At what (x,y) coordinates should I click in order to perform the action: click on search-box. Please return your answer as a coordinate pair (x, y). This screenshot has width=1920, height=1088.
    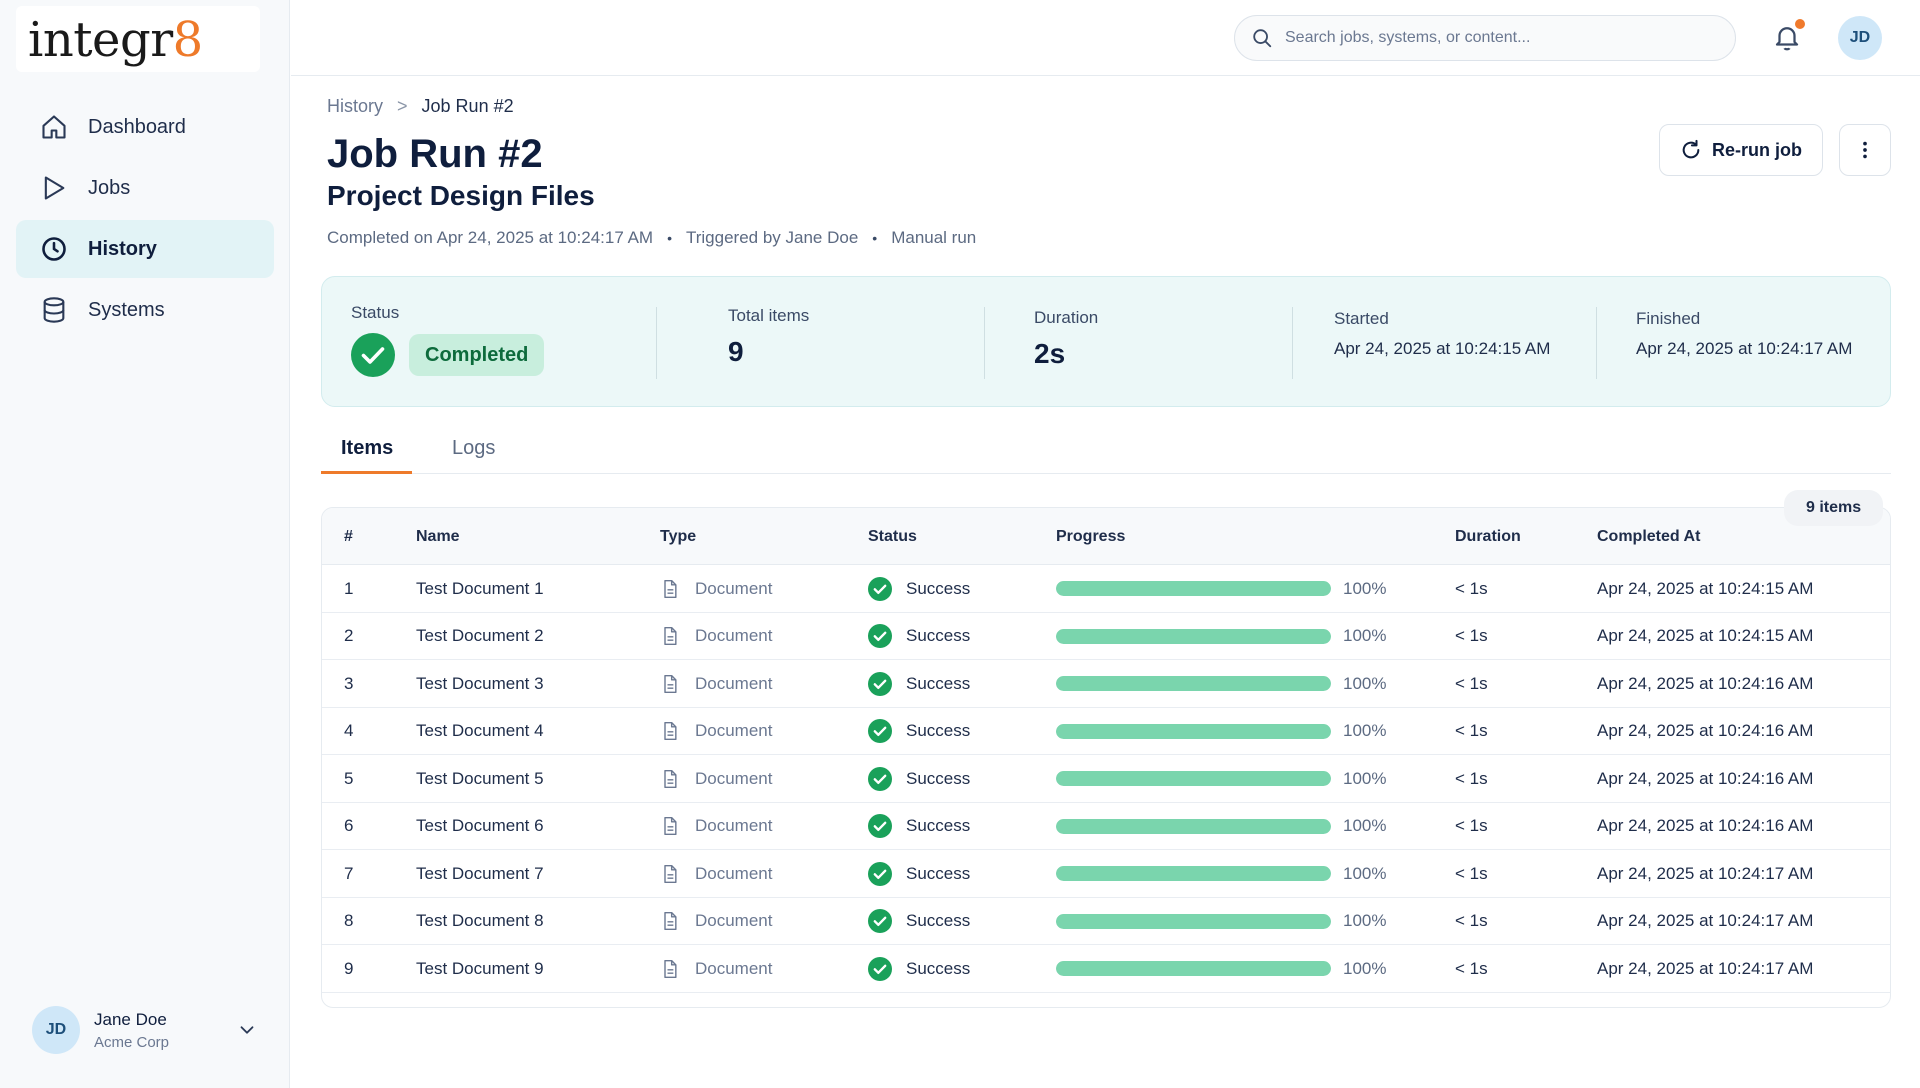
    Looking at the image, I should click on (1485, 38).